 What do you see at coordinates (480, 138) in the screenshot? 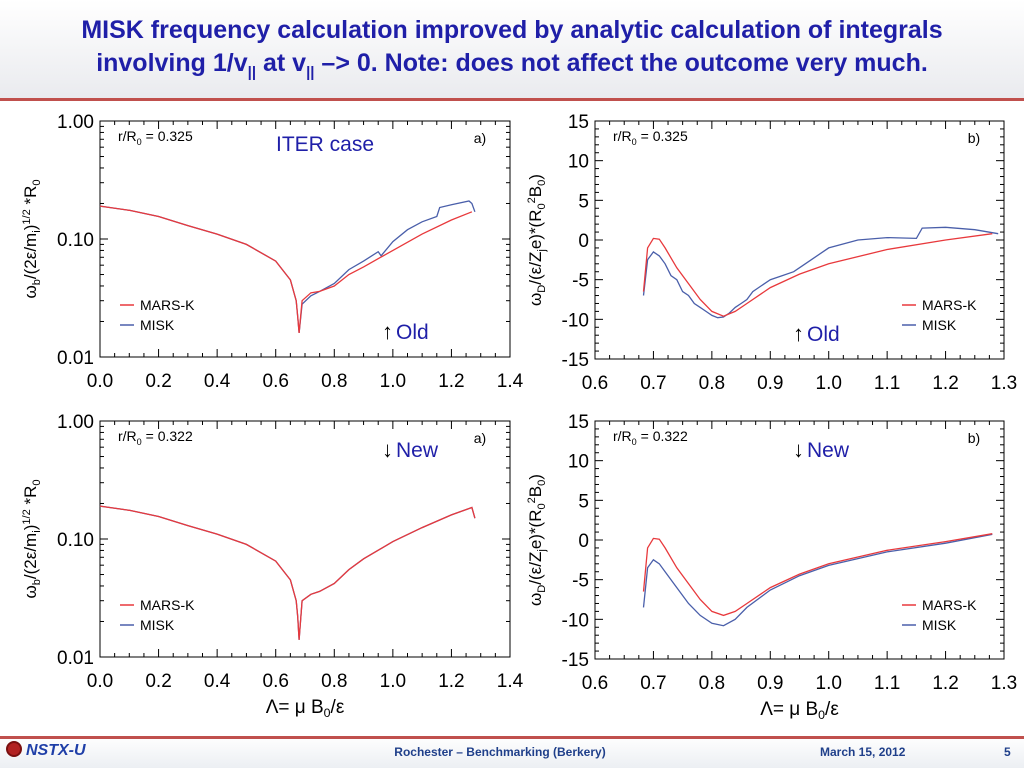
I see `panel-tag: a)` at bounding box center [480, 138].